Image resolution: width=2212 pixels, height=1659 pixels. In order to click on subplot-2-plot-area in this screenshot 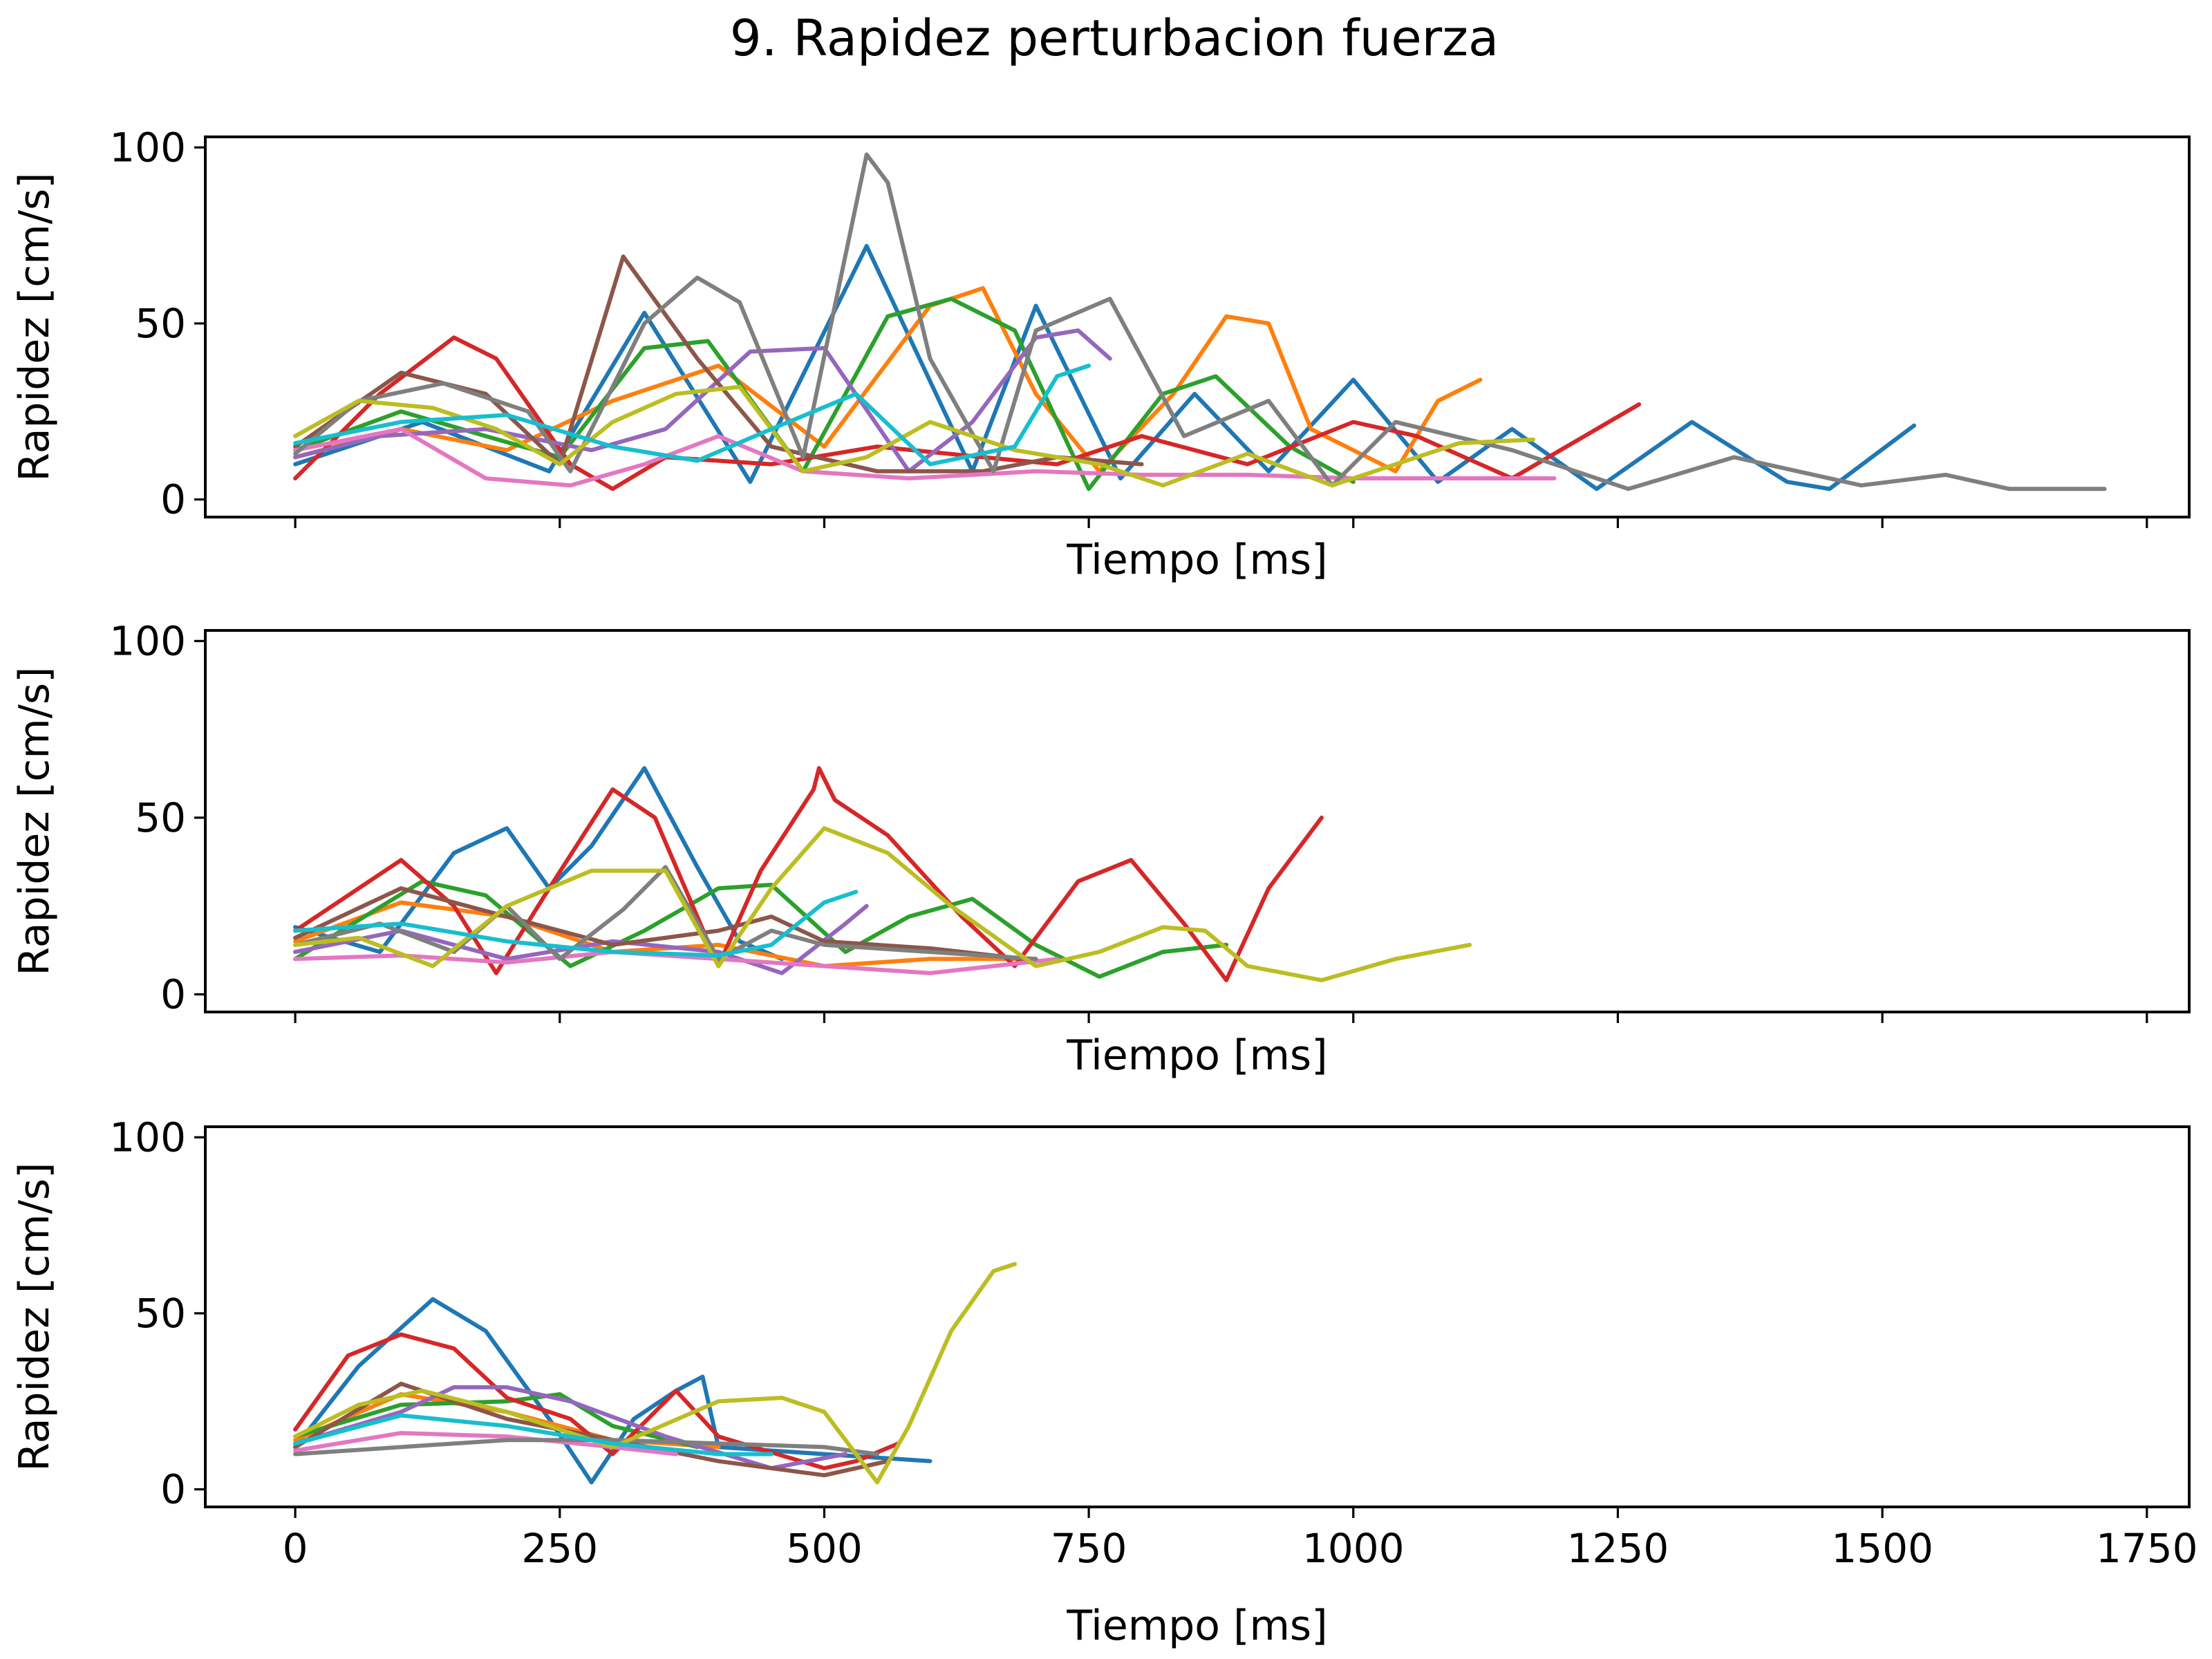, I will do `click(882, 874)`.